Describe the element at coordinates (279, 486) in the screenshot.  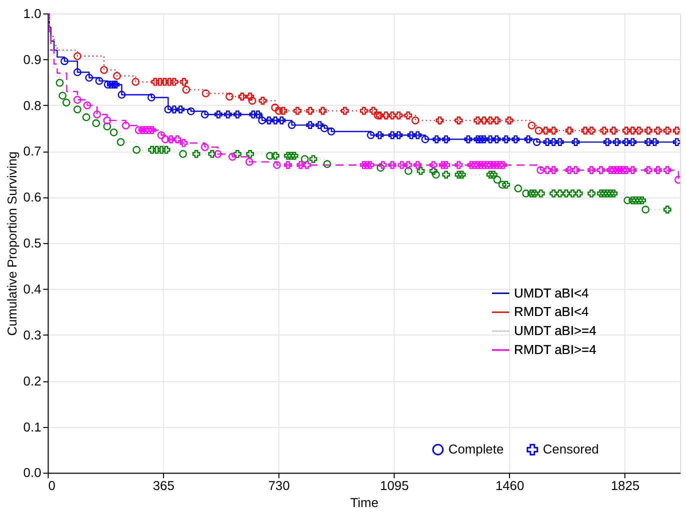
I see `x-tick-label: 730` at that location.